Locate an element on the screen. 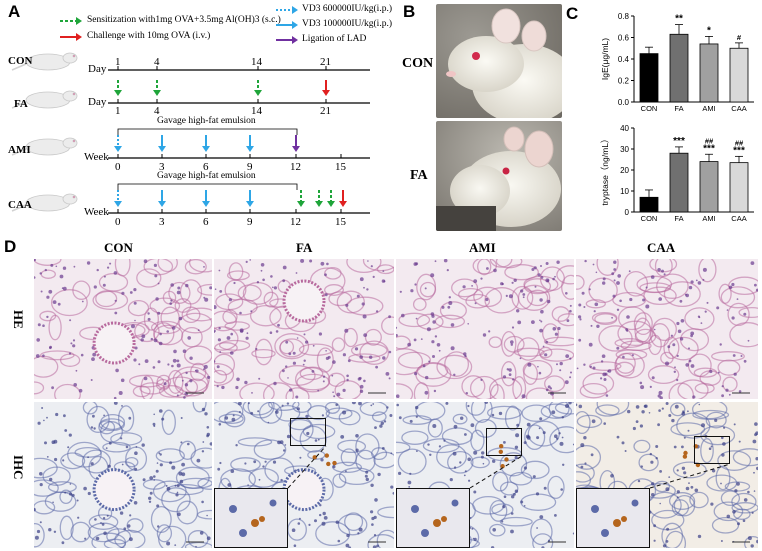 Image resolution: width=762 pixels, height=551 pixels. column-title-con: CON is located at coordinates (118, 247).